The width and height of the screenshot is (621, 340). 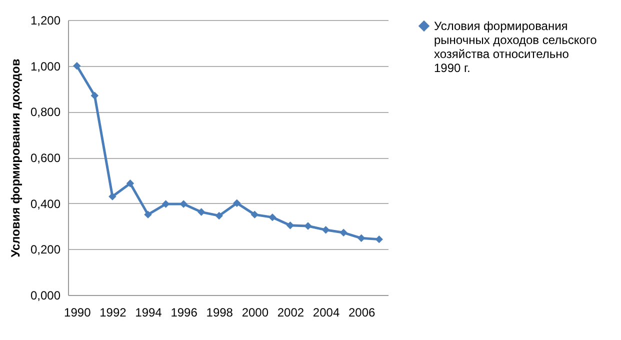 I want to click on y-tick-label: 1,000, so click(x=45, y=66).